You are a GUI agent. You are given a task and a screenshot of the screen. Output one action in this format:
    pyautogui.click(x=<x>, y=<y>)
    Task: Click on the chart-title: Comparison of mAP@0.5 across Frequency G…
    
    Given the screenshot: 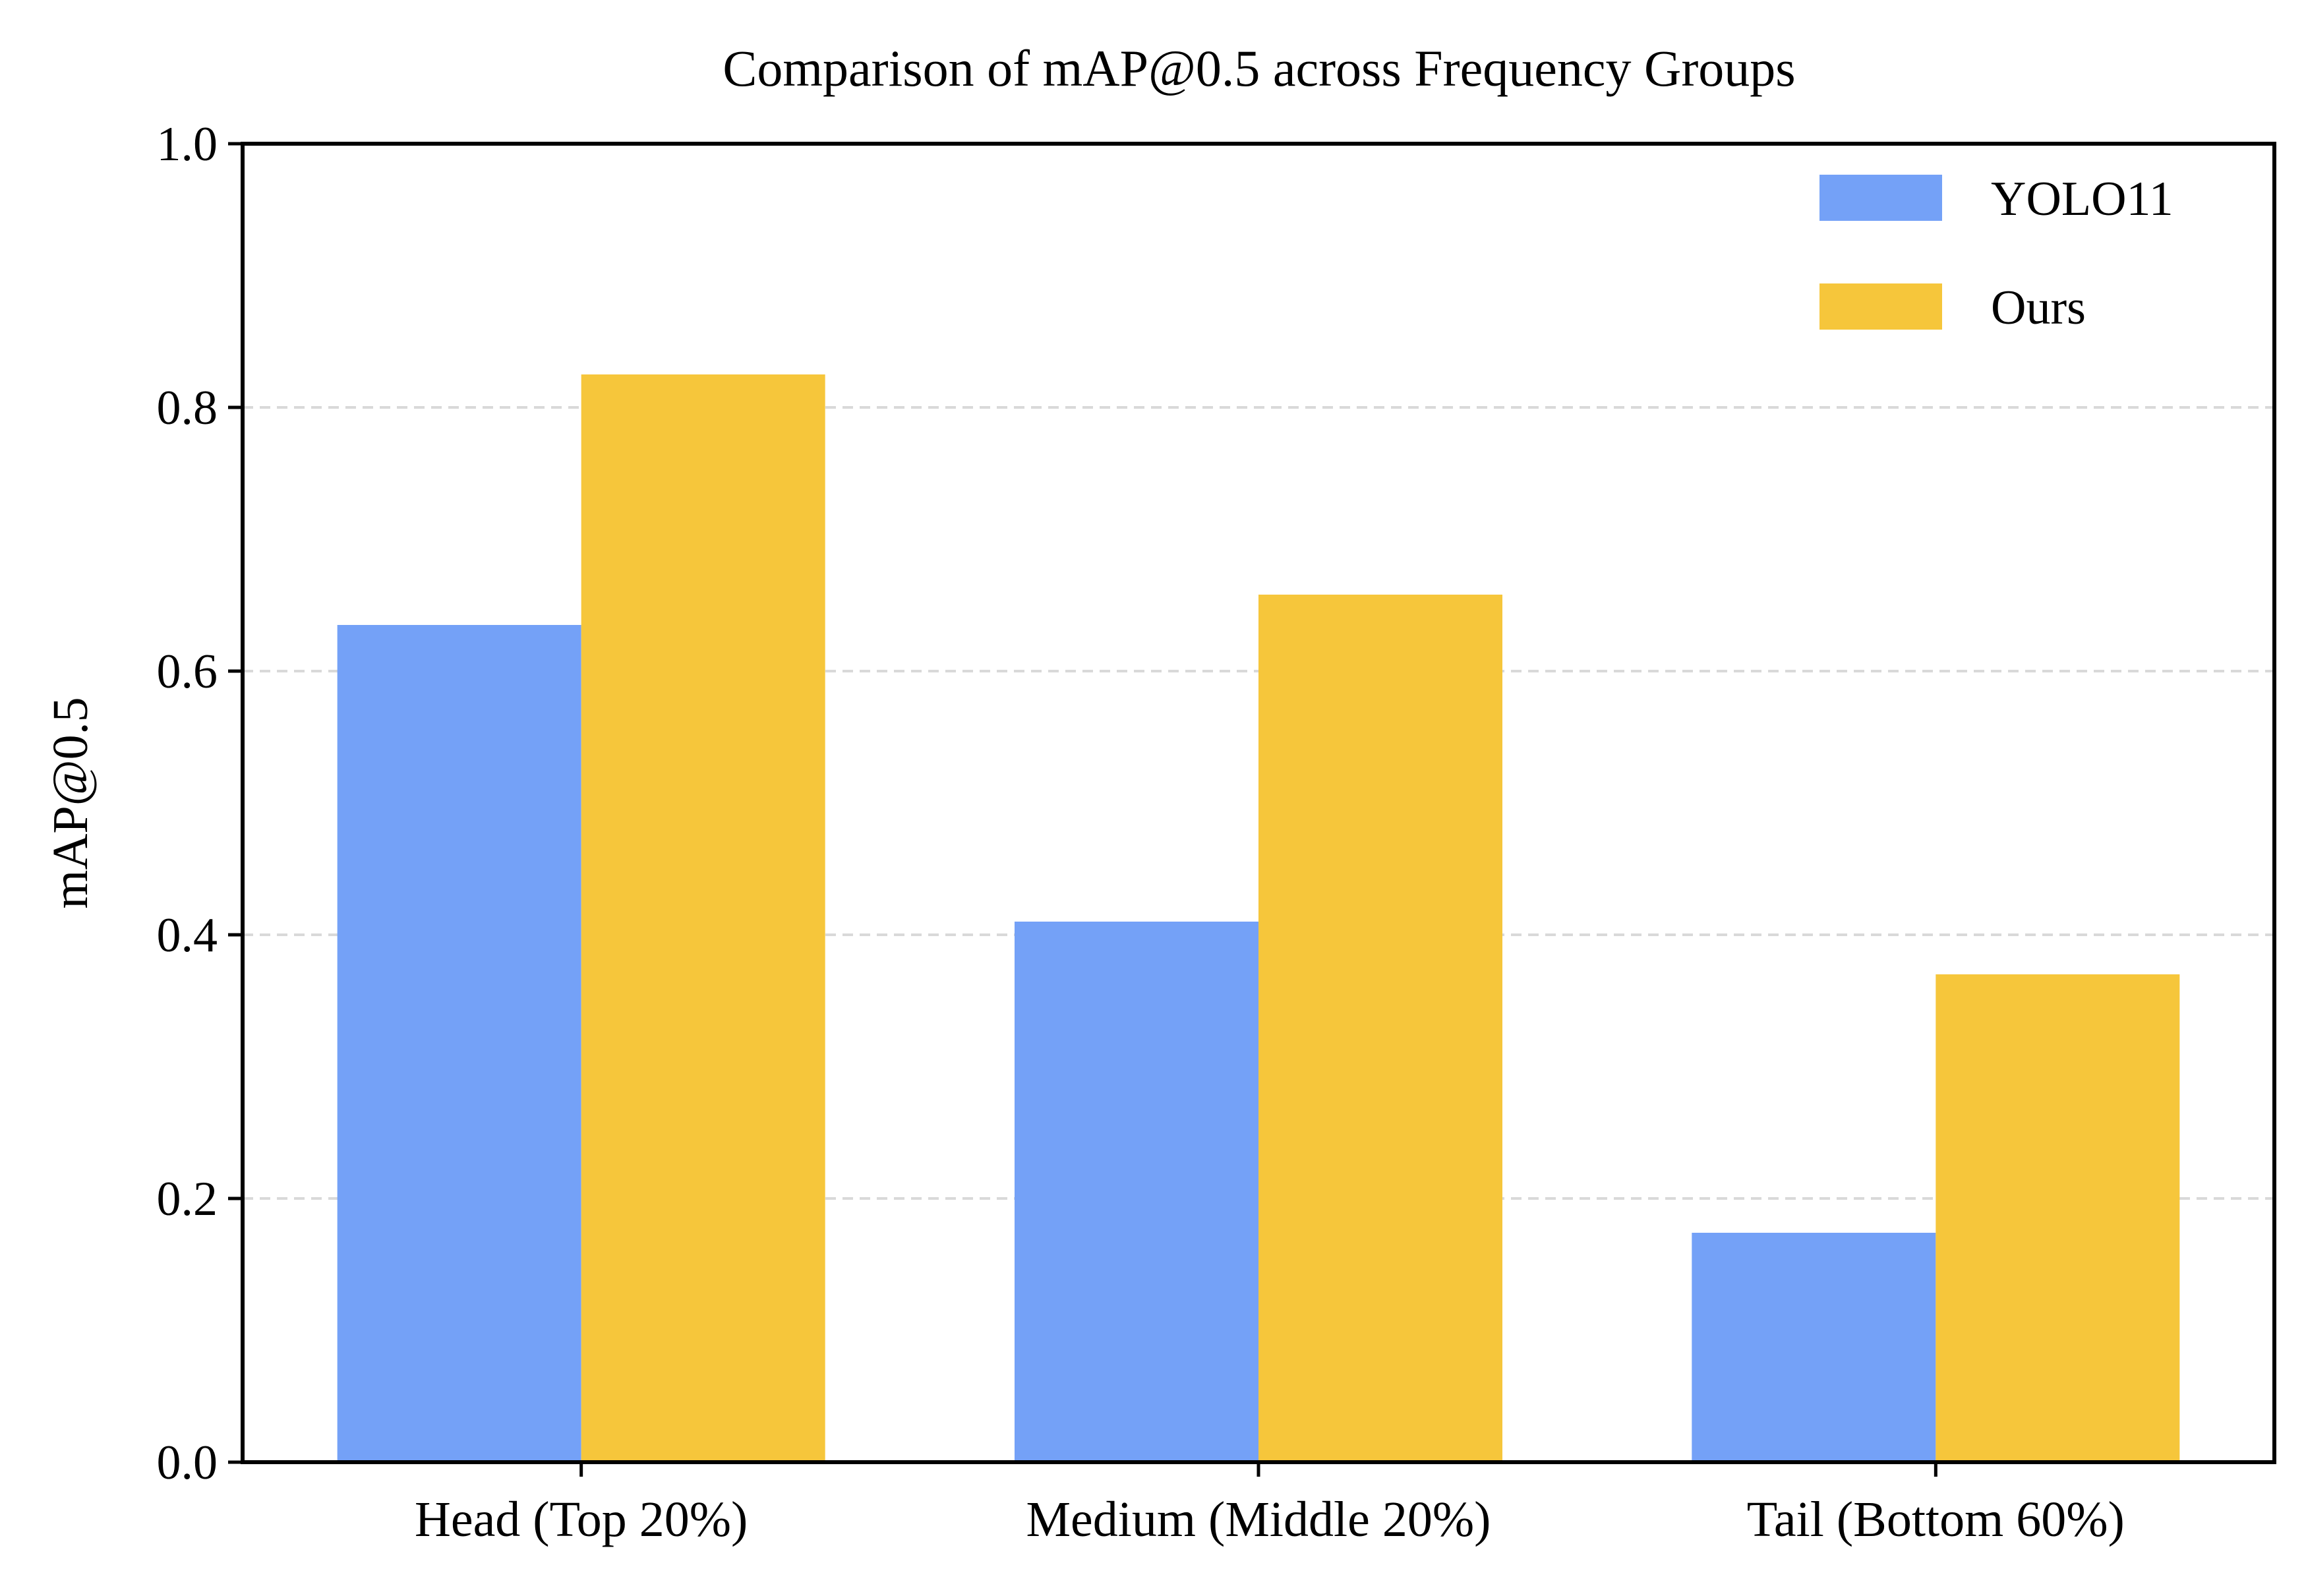 What is the action you would take?
    pyautogui.click(x=1259, y=69)
    